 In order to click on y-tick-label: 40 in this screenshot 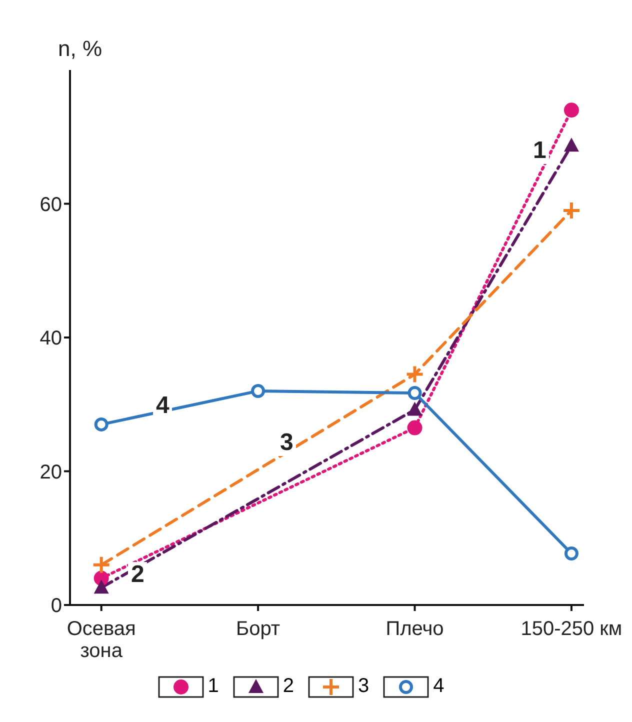, I will do `click(51, 339)`.